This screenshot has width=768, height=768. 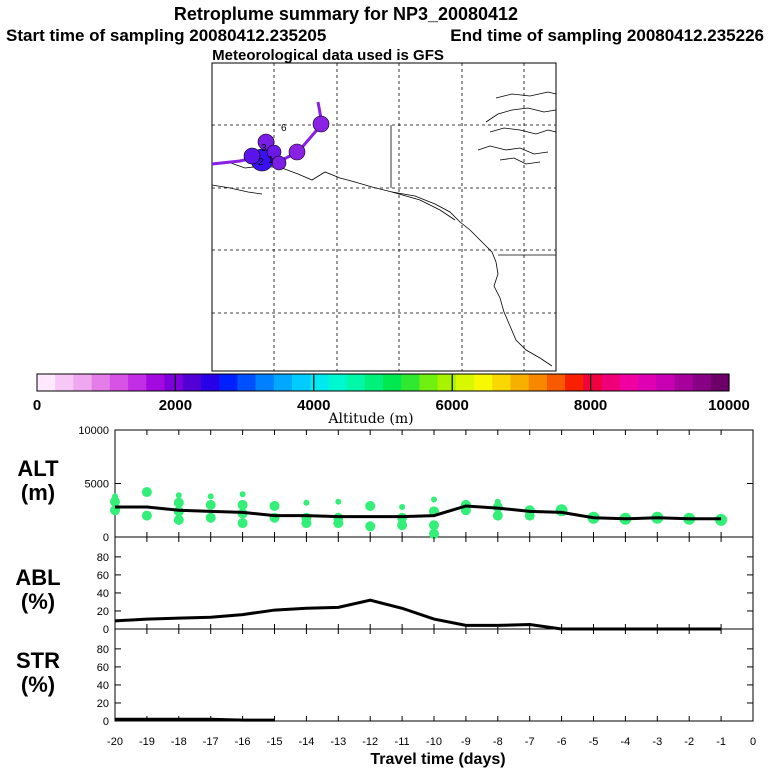 What do you see at coordinates (38, 492) in the screenshot?
I see `alt-panel-unit: (m)` at bounding box center [38, 492].